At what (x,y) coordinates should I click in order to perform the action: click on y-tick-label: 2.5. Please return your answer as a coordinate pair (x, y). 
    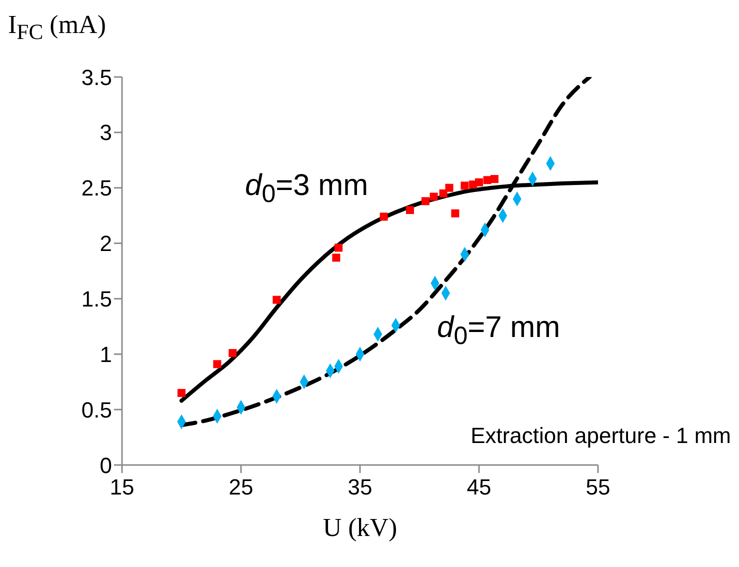
    Looking at the image, I should click on (96, 188).